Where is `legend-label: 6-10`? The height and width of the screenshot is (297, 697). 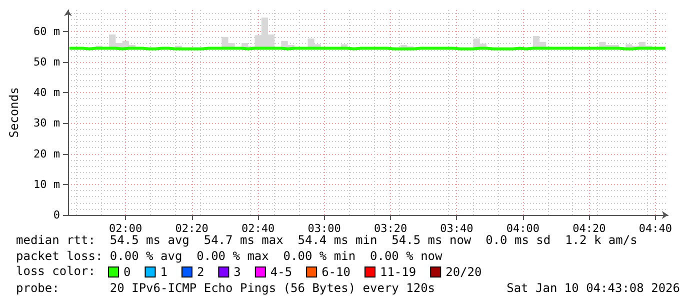 legend-label: 6-10 is located at coordinates (336, 272).